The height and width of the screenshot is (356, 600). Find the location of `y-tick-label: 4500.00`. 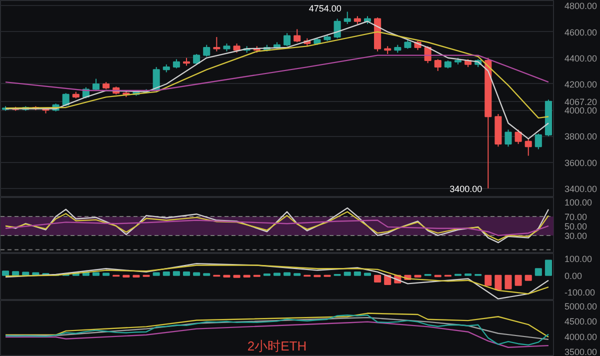

y-tick-label: 4500.00 is located at coordinates (581, 321).